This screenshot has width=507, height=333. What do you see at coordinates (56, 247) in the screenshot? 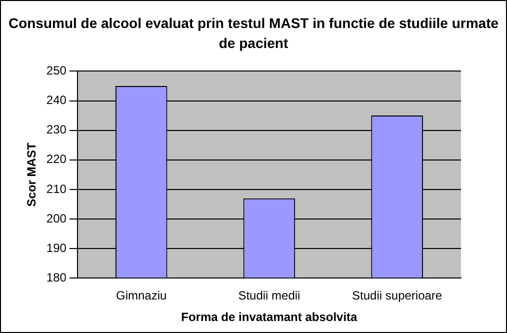
I see `y-tick-label: 190` at bounding box center [56, 247].